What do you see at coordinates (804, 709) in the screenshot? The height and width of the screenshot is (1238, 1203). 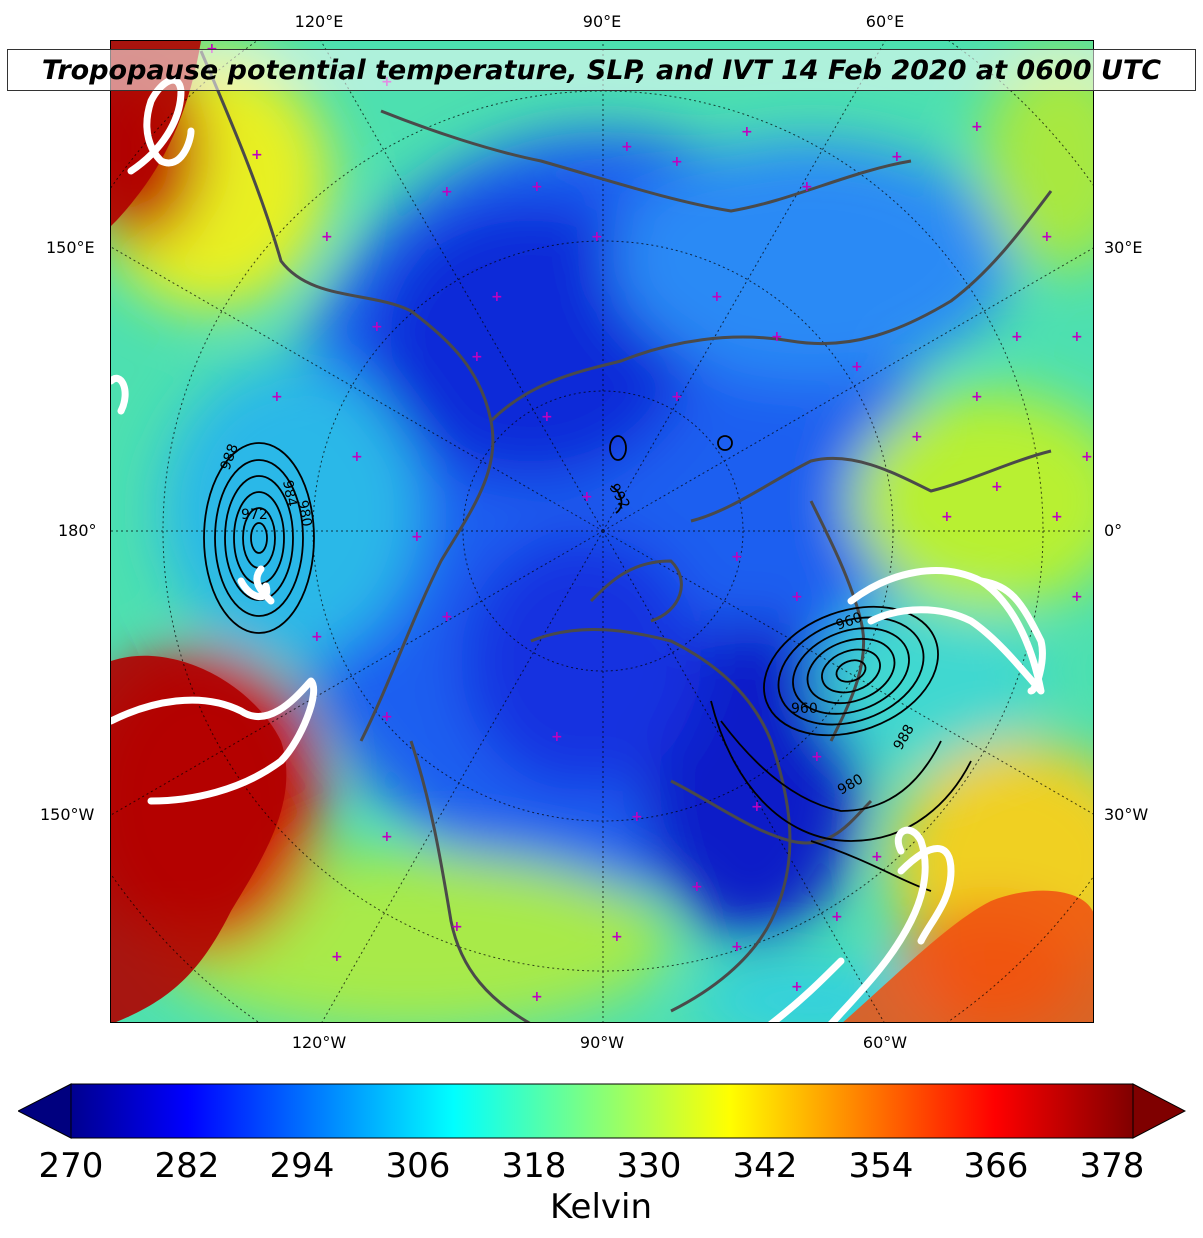 I see `slp-label: 960` at bounding box center [804, 709].